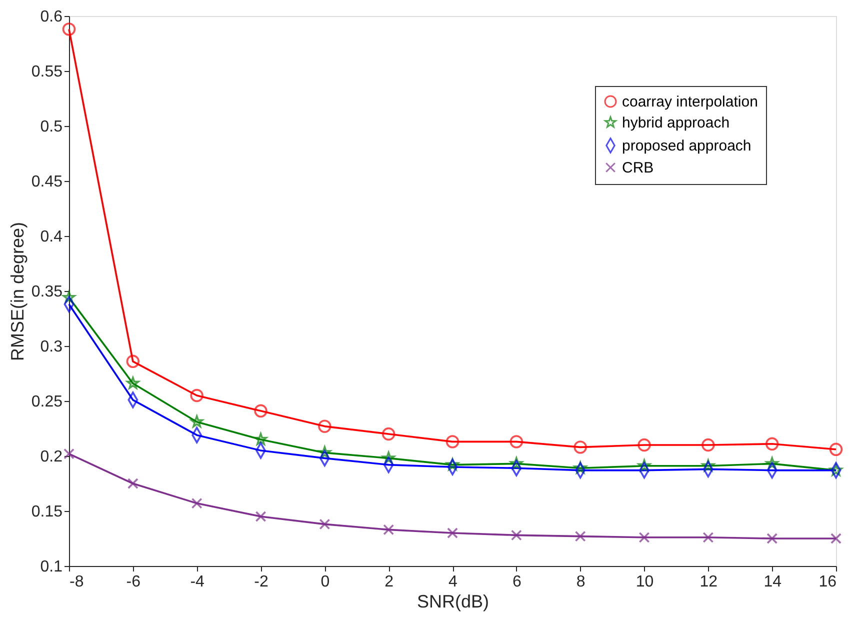  I want to click on x-tick-label: 12, so click(709, 582).